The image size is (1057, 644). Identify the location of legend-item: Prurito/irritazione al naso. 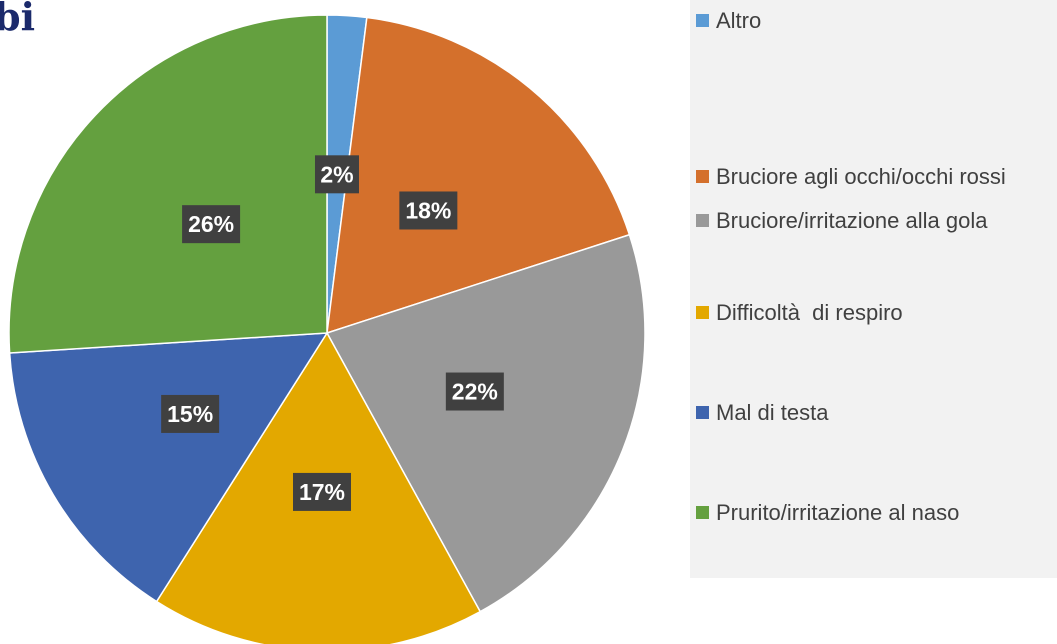
(866, 512).